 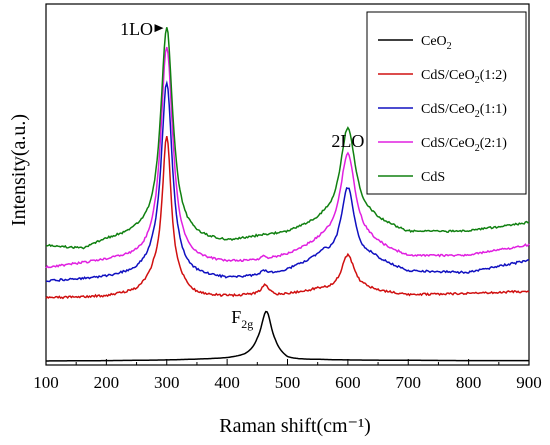 I want to click on x-tick-label: 200, so click(x=107, y=382).